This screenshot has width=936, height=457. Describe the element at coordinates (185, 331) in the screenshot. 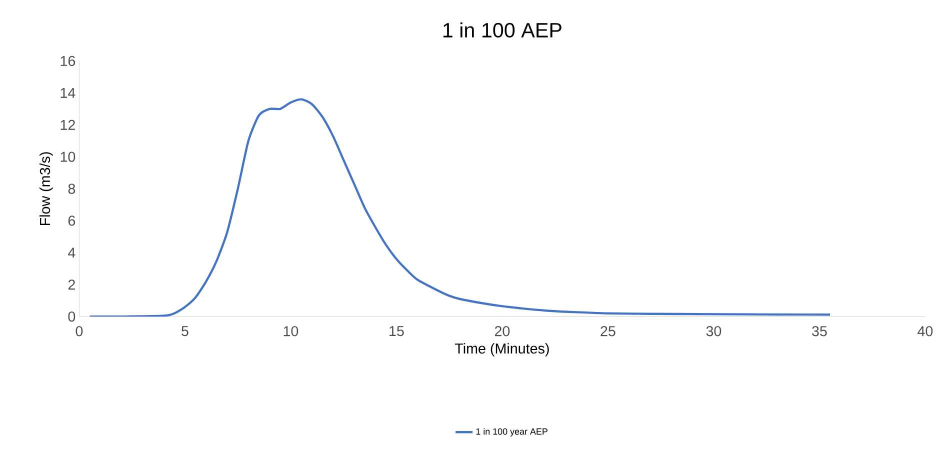

I see `x-tick-label: 5` at that location.